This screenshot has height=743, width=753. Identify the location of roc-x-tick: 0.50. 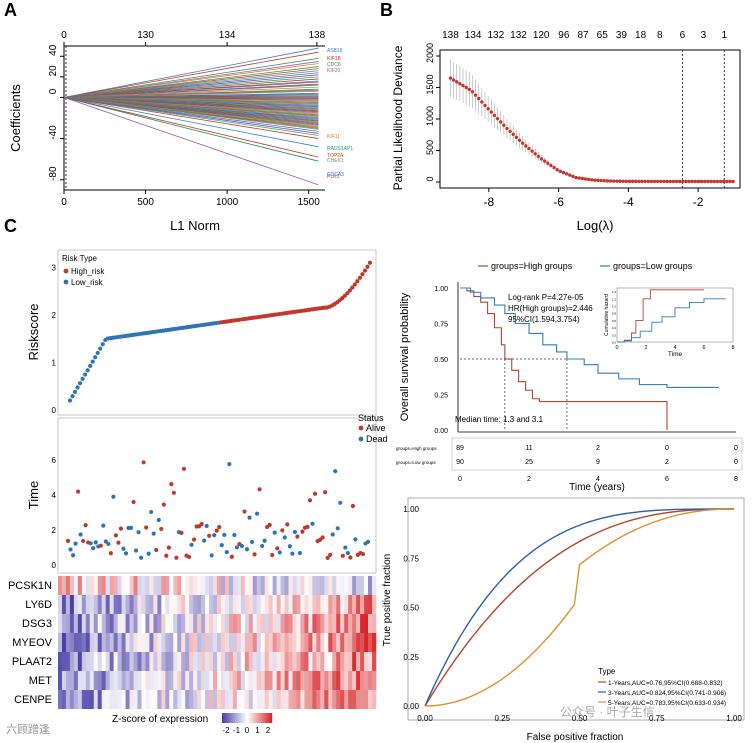
(580, 718).